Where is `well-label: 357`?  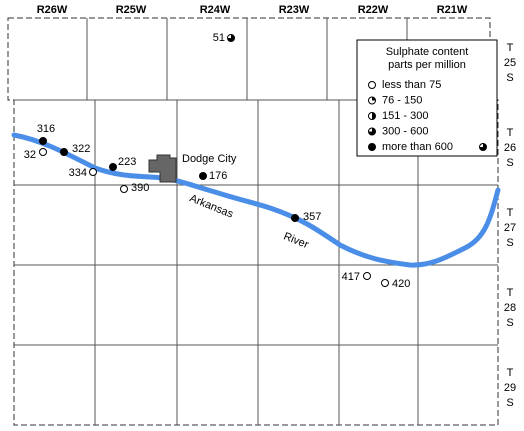
well-label: 357 is located at coordinates (312, 217).